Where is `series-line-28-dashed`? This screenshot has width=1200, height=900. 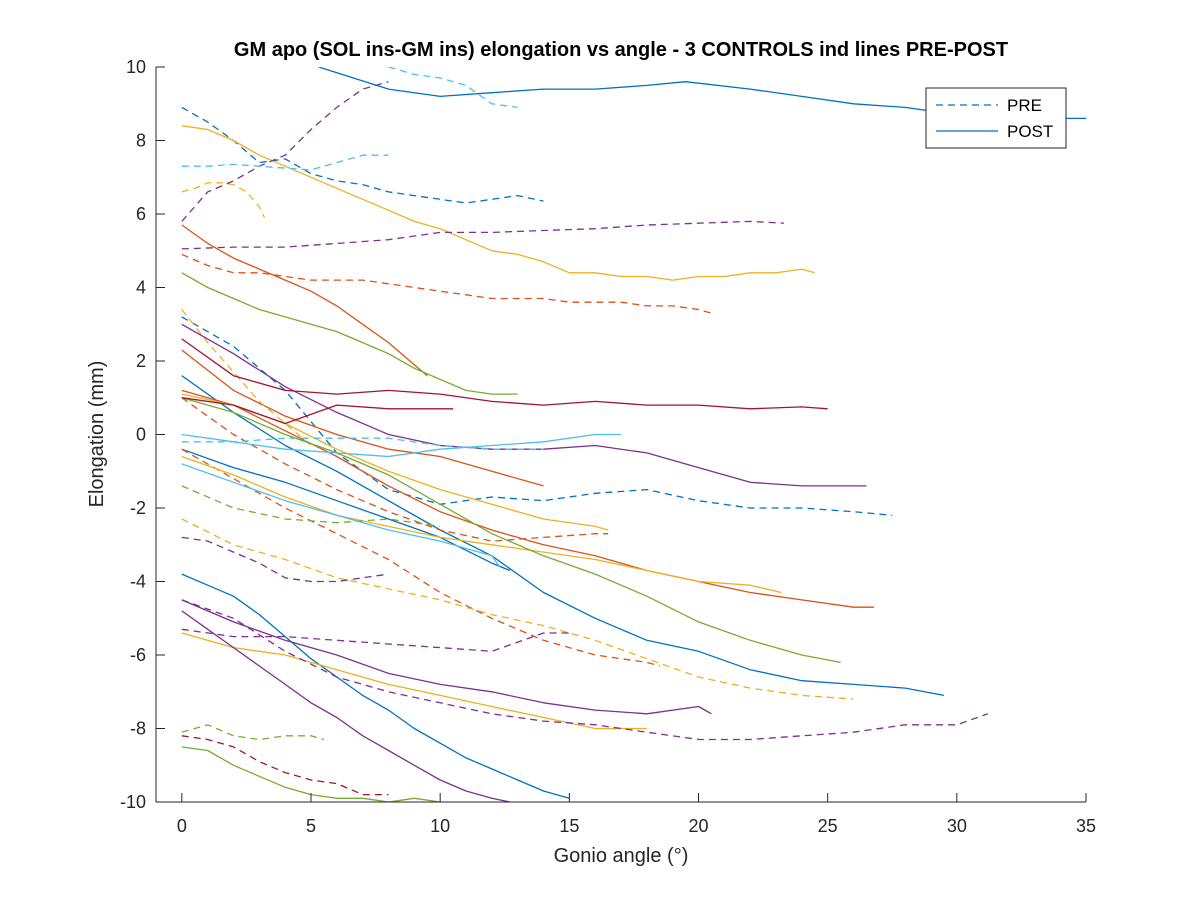
series-line-28-dashed is located at coordinates (253, 732).